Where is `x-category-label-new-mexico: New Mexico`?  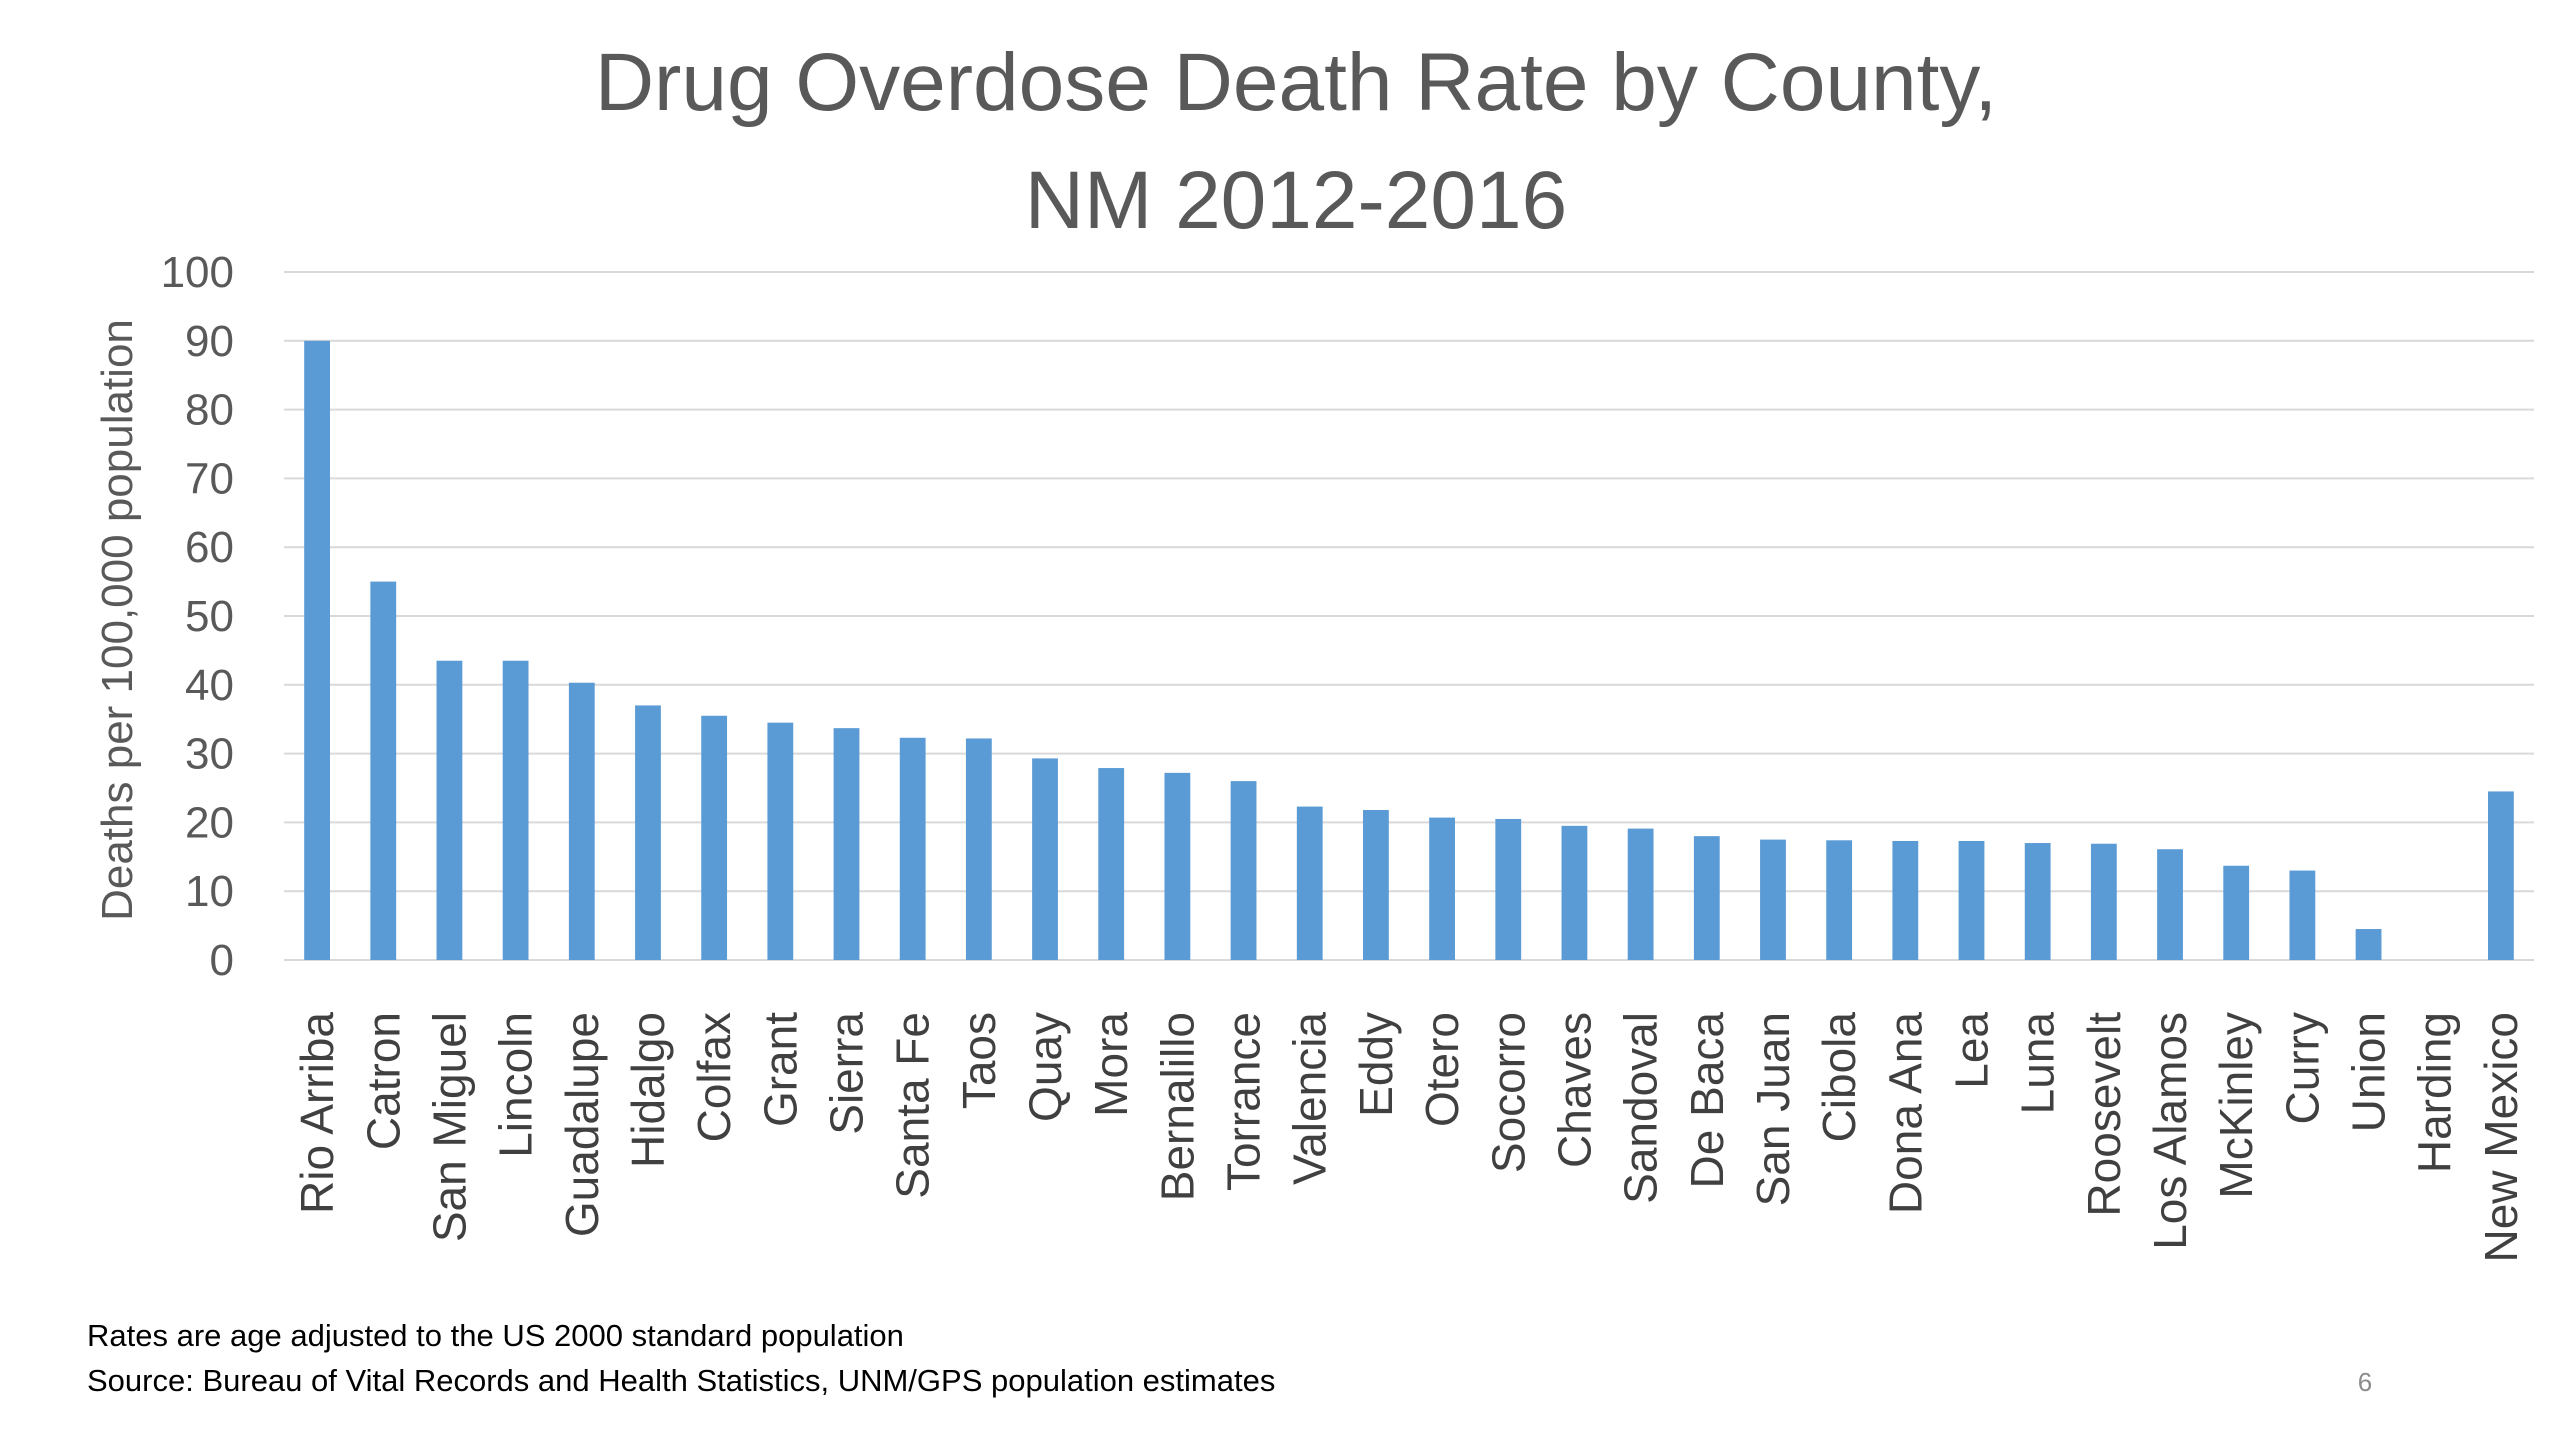 x-category-label-new-mexico: New Mexico is located at coordinates (2501, 1137).